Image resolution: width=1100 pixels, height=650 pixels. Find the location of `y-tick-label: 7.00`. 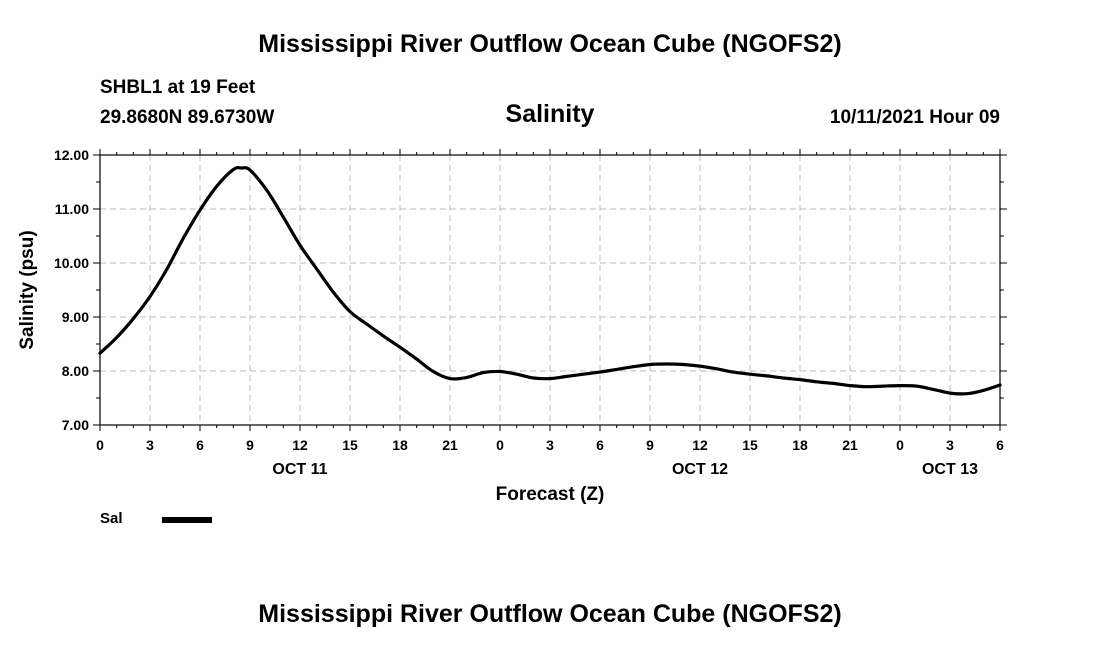

y-tick-label: 7.00 is located at coordinates (75, 425).